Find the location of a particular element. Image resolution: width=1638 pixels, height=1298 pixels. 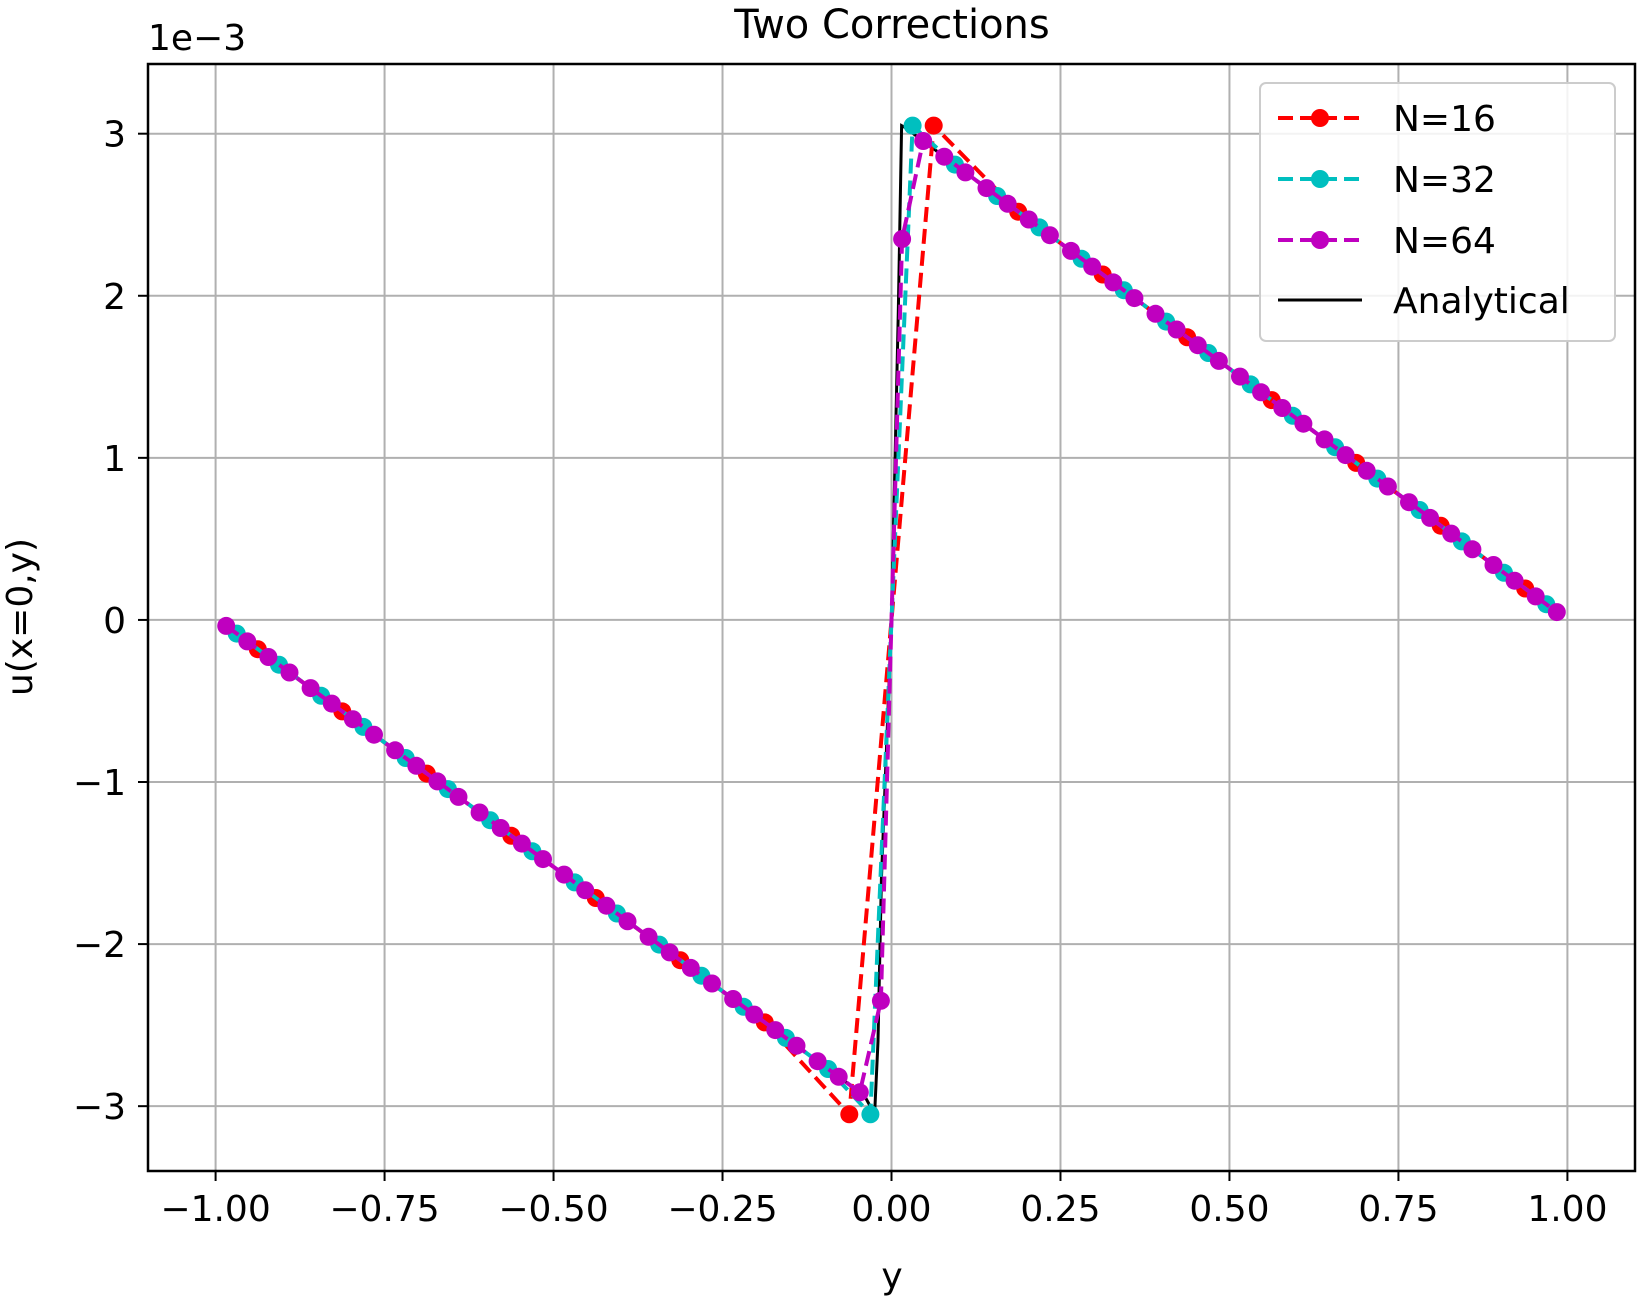

legend-label-n32: N=32 is located at coordinates (1444, 180).